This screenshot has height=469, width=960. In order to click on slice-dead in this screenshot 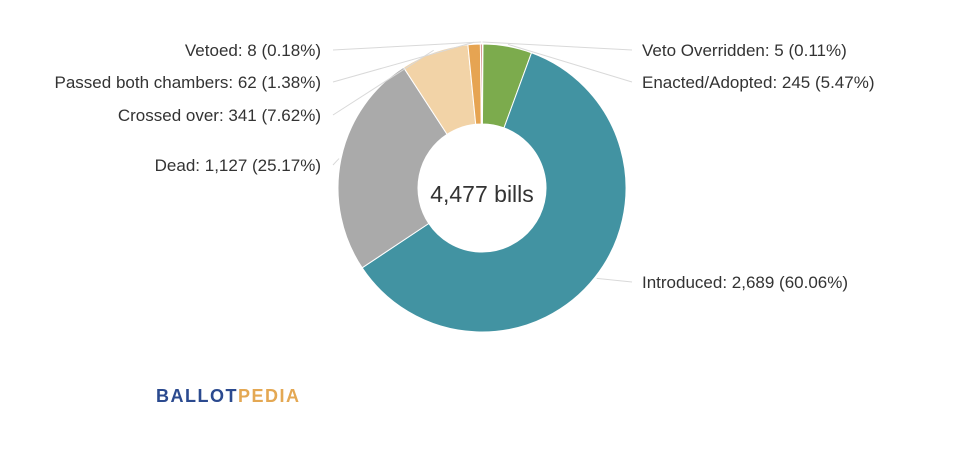, I will do `click(392, 167)`.